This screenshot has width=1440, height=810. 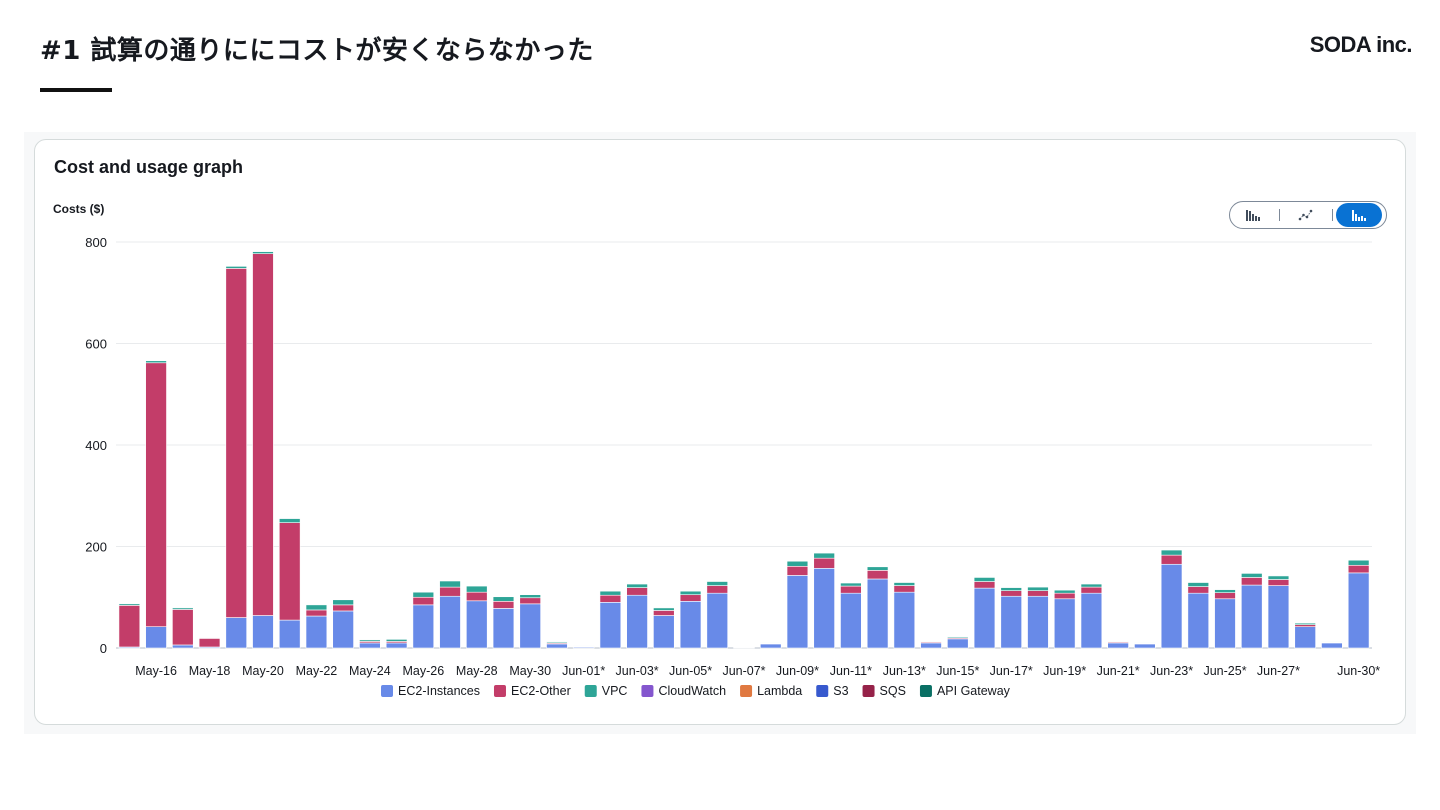 What do you see at coordinates (1359, 215) in the screenshot?
I see `stacked-bar-chart-button` at bounding box center [1359, 215].